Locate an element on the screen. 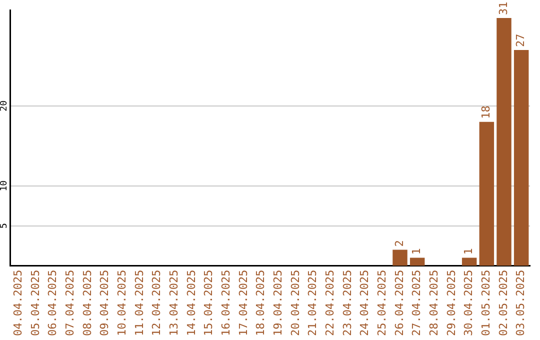 This screenshot has height=340, width=540. x-tick-label: 02.05.2025 is located at coordinates (503, 303).